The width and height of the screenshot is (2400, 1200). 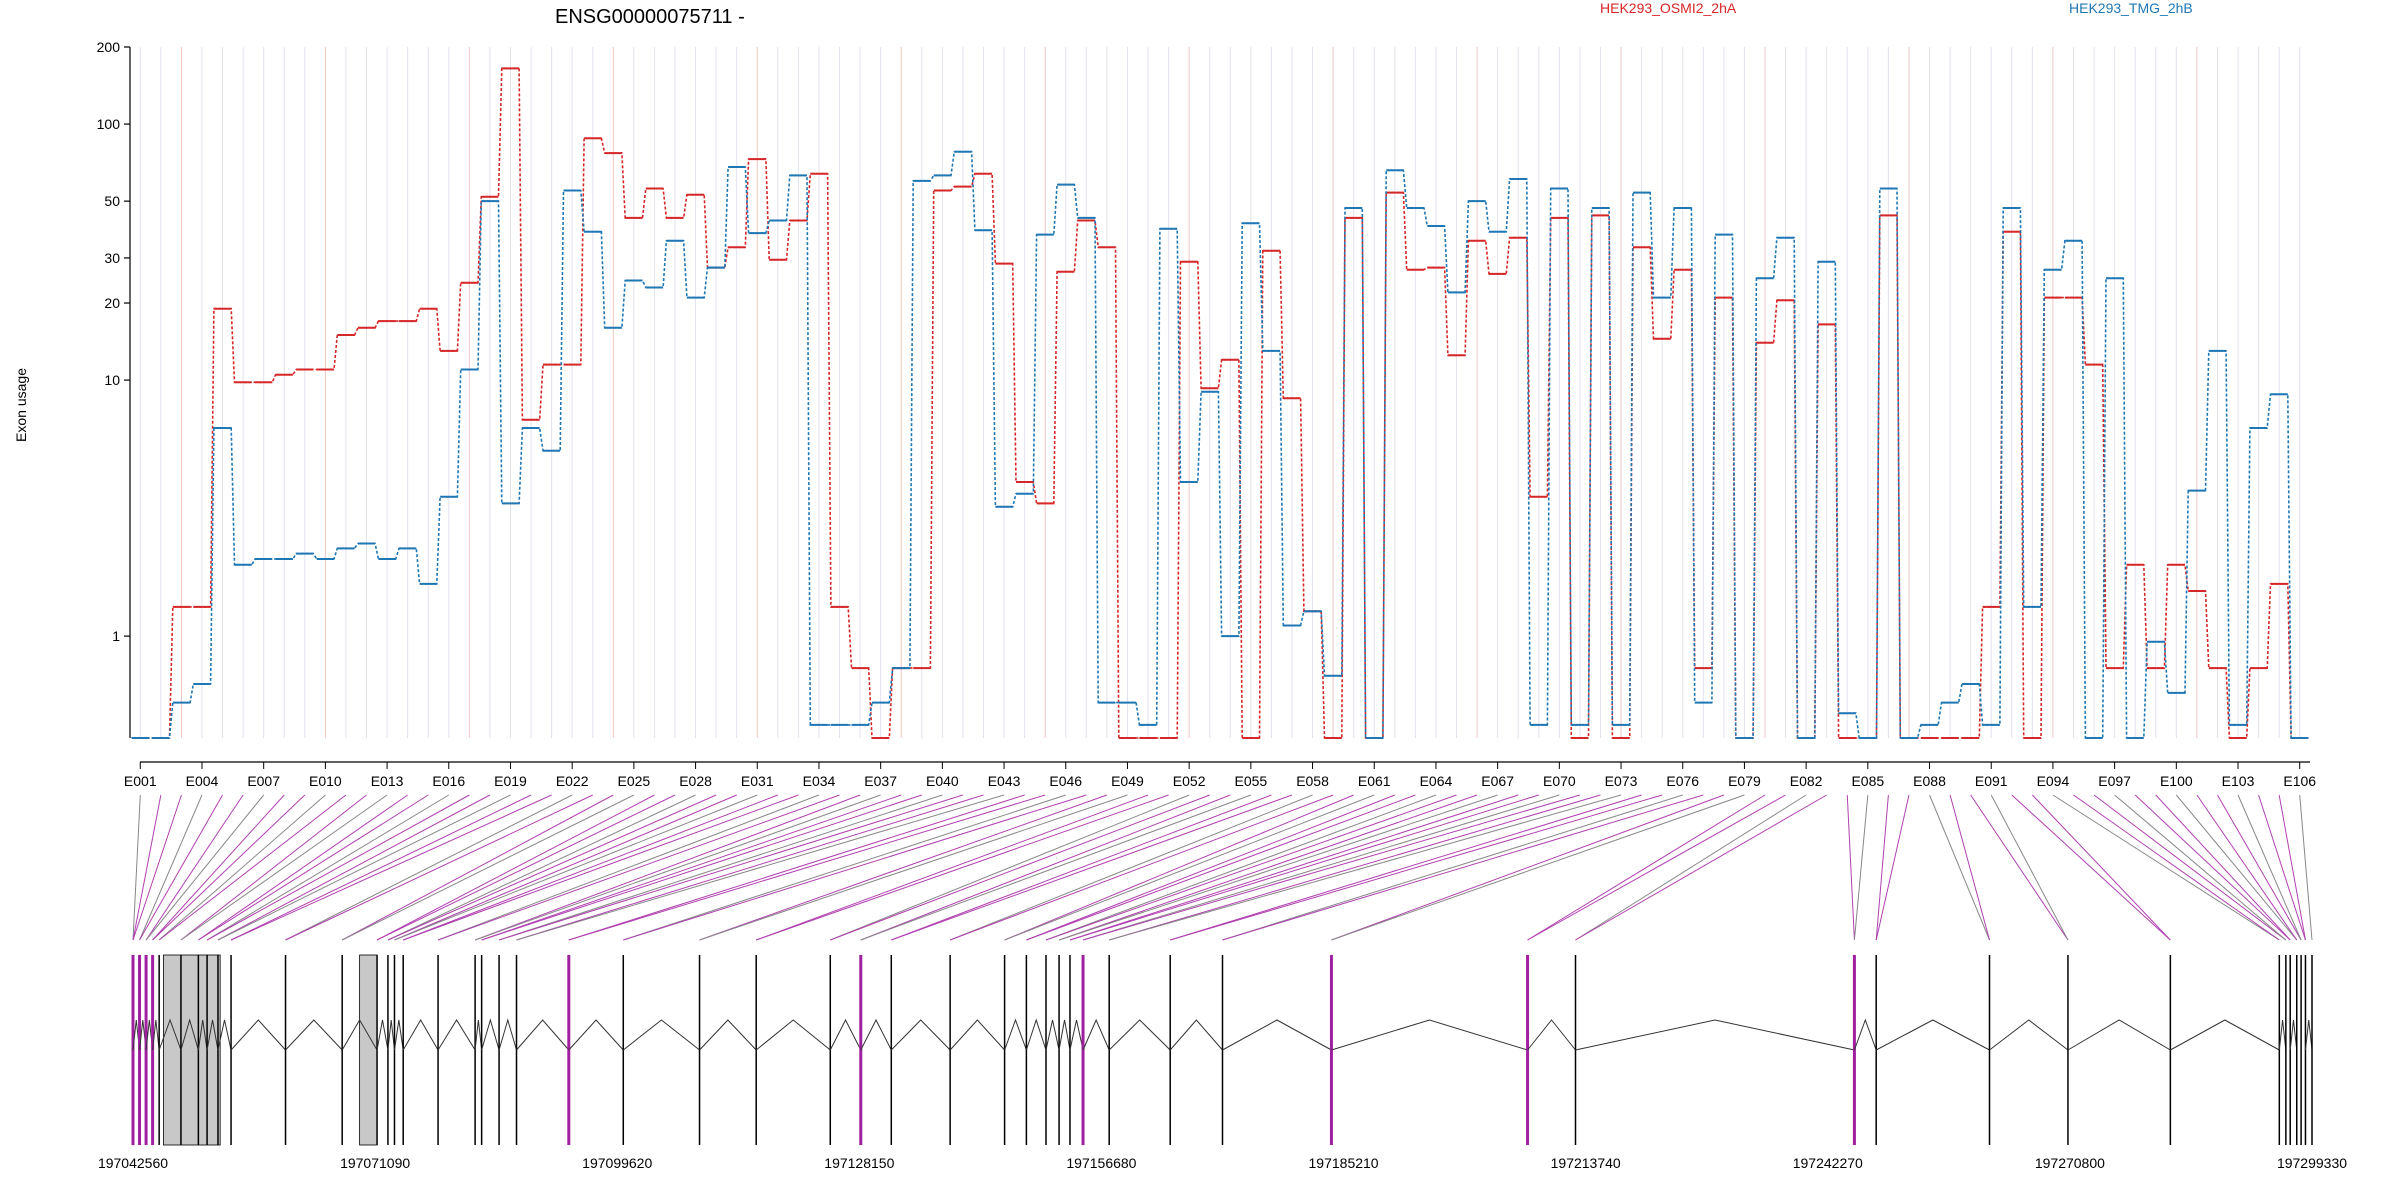 What do you see at coordinates (263, 781) in the screenshot?
I see `exon-tick-label: E007` at bounding box center [263, 781].